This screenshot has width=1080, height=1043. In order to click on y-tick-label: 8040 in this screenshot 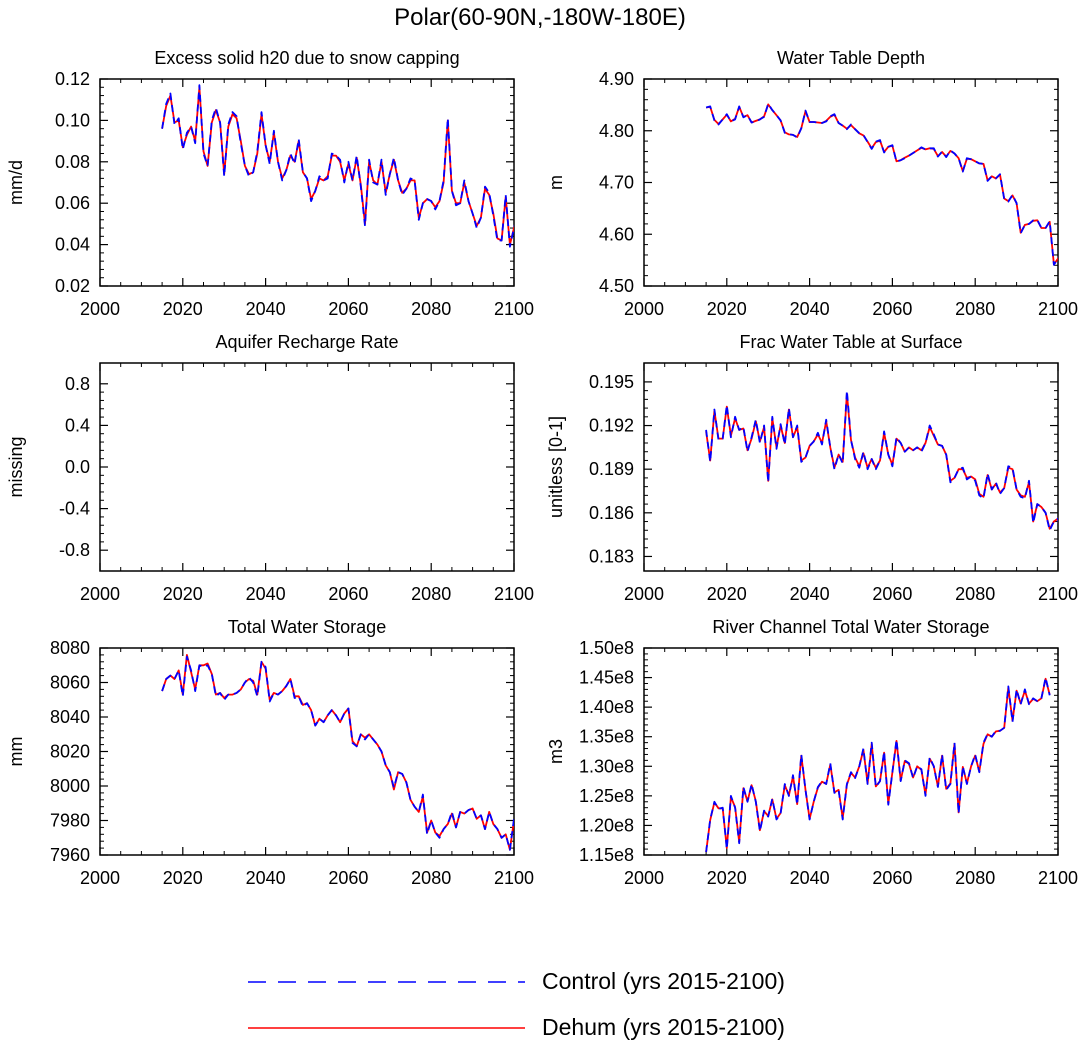, I will do `click(70, 717)`.